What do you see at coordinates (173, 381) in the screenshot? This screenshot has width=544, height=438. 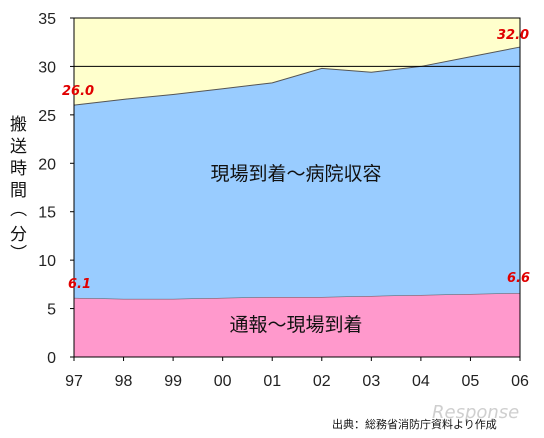 I see `x-tick-label: 99` at bounding box center [173, 381].